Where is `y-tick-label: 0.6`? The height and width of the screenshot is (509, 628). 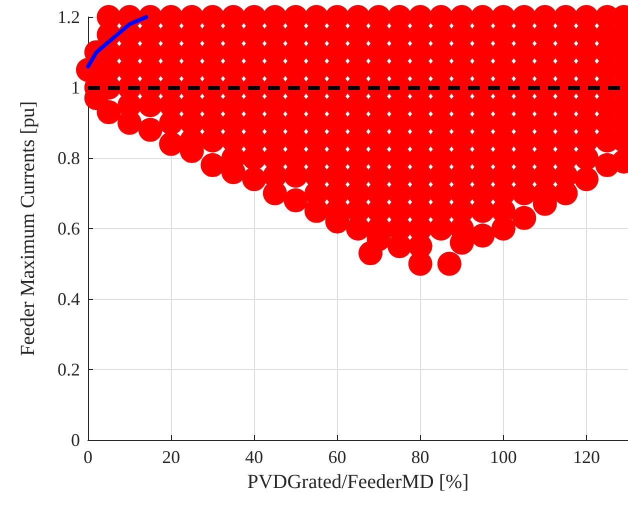 y-tick-label: 0.6 is located at coordinates (69, 228).